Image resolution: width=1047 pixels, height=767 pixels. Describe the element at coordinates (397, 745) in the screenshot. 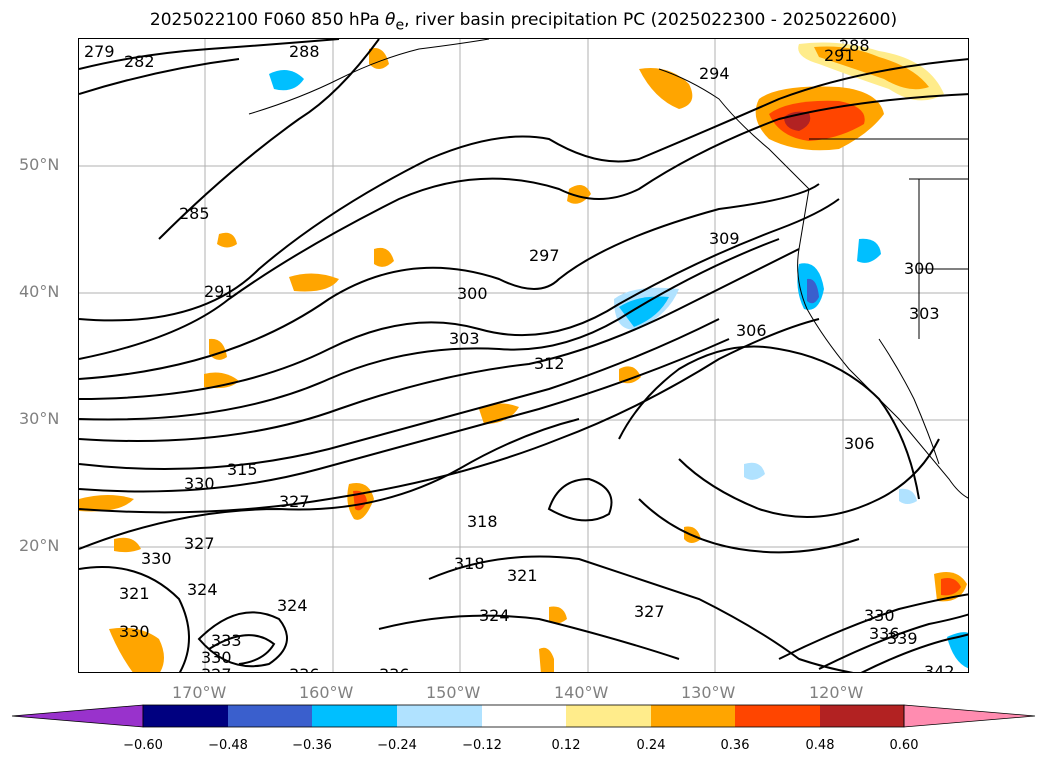

I see `colorbar-tick: −0.24` at that location.